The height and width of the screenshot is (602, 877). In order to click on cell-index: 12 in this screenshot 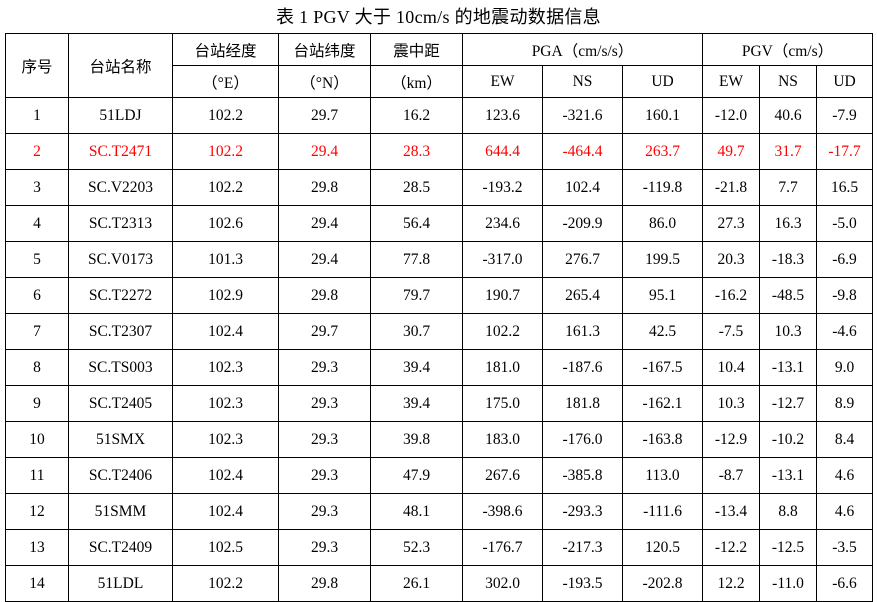, I will do `click(37, 511)`.